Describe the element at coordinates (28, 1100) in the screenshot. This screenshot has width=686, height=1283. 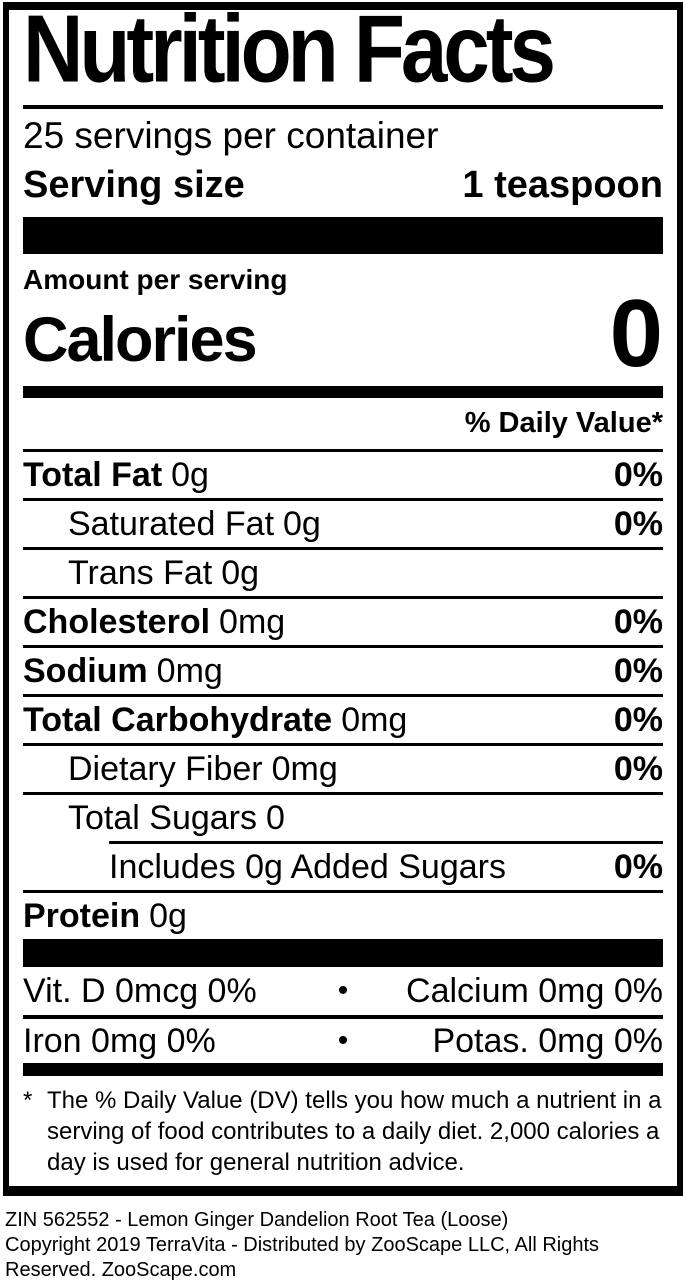
I see `footnote-asterisk: *` at that location.